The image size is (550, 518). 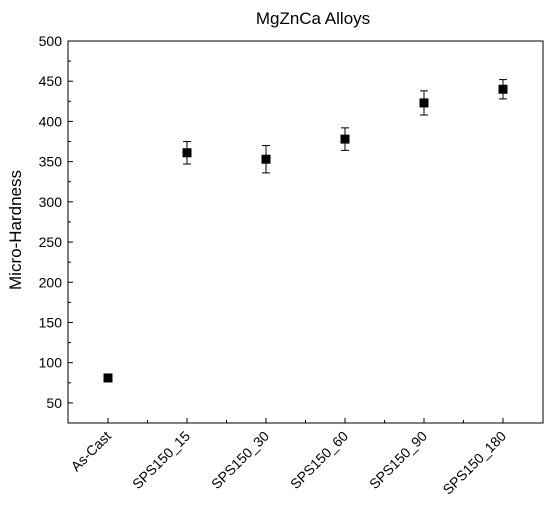 I want to click on x-tick-label: SPS150_90, so click(x=398, y=460).